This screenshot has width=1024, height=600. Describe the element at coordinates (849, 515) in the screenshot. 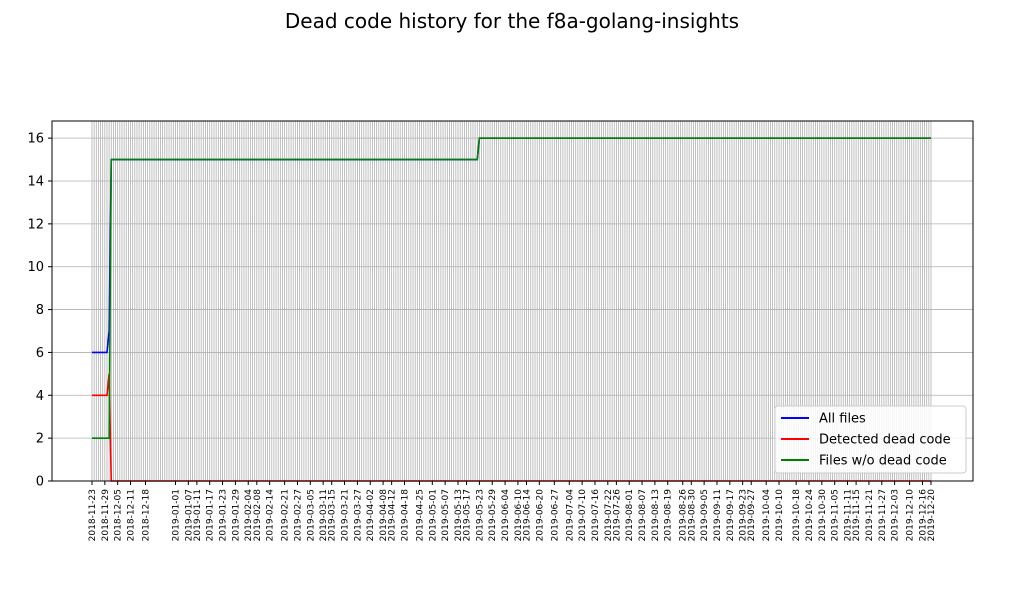

I see `x-tick-label: 2019-11-11` at that location.